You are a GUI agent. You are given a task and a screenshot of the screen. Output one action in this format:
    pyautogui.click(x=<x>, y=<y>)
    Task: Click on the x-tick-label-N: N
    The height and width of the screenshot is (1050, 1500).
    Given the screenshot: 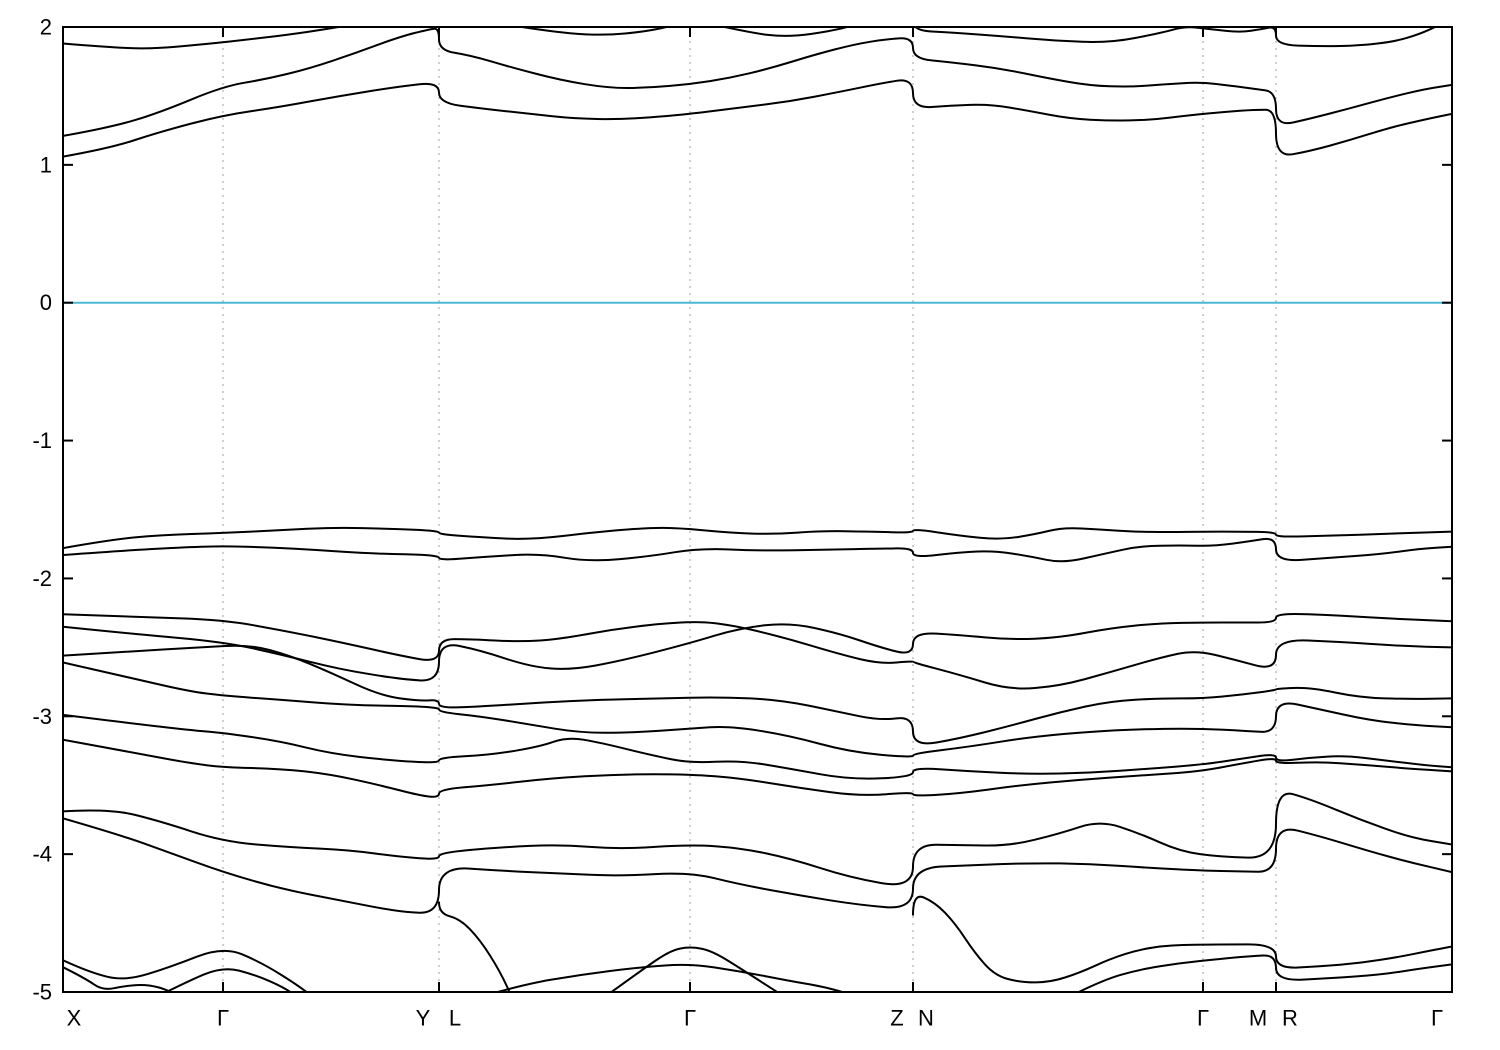 What is the action you would take?
    pyautogui.click(x=926, y=1018)
    